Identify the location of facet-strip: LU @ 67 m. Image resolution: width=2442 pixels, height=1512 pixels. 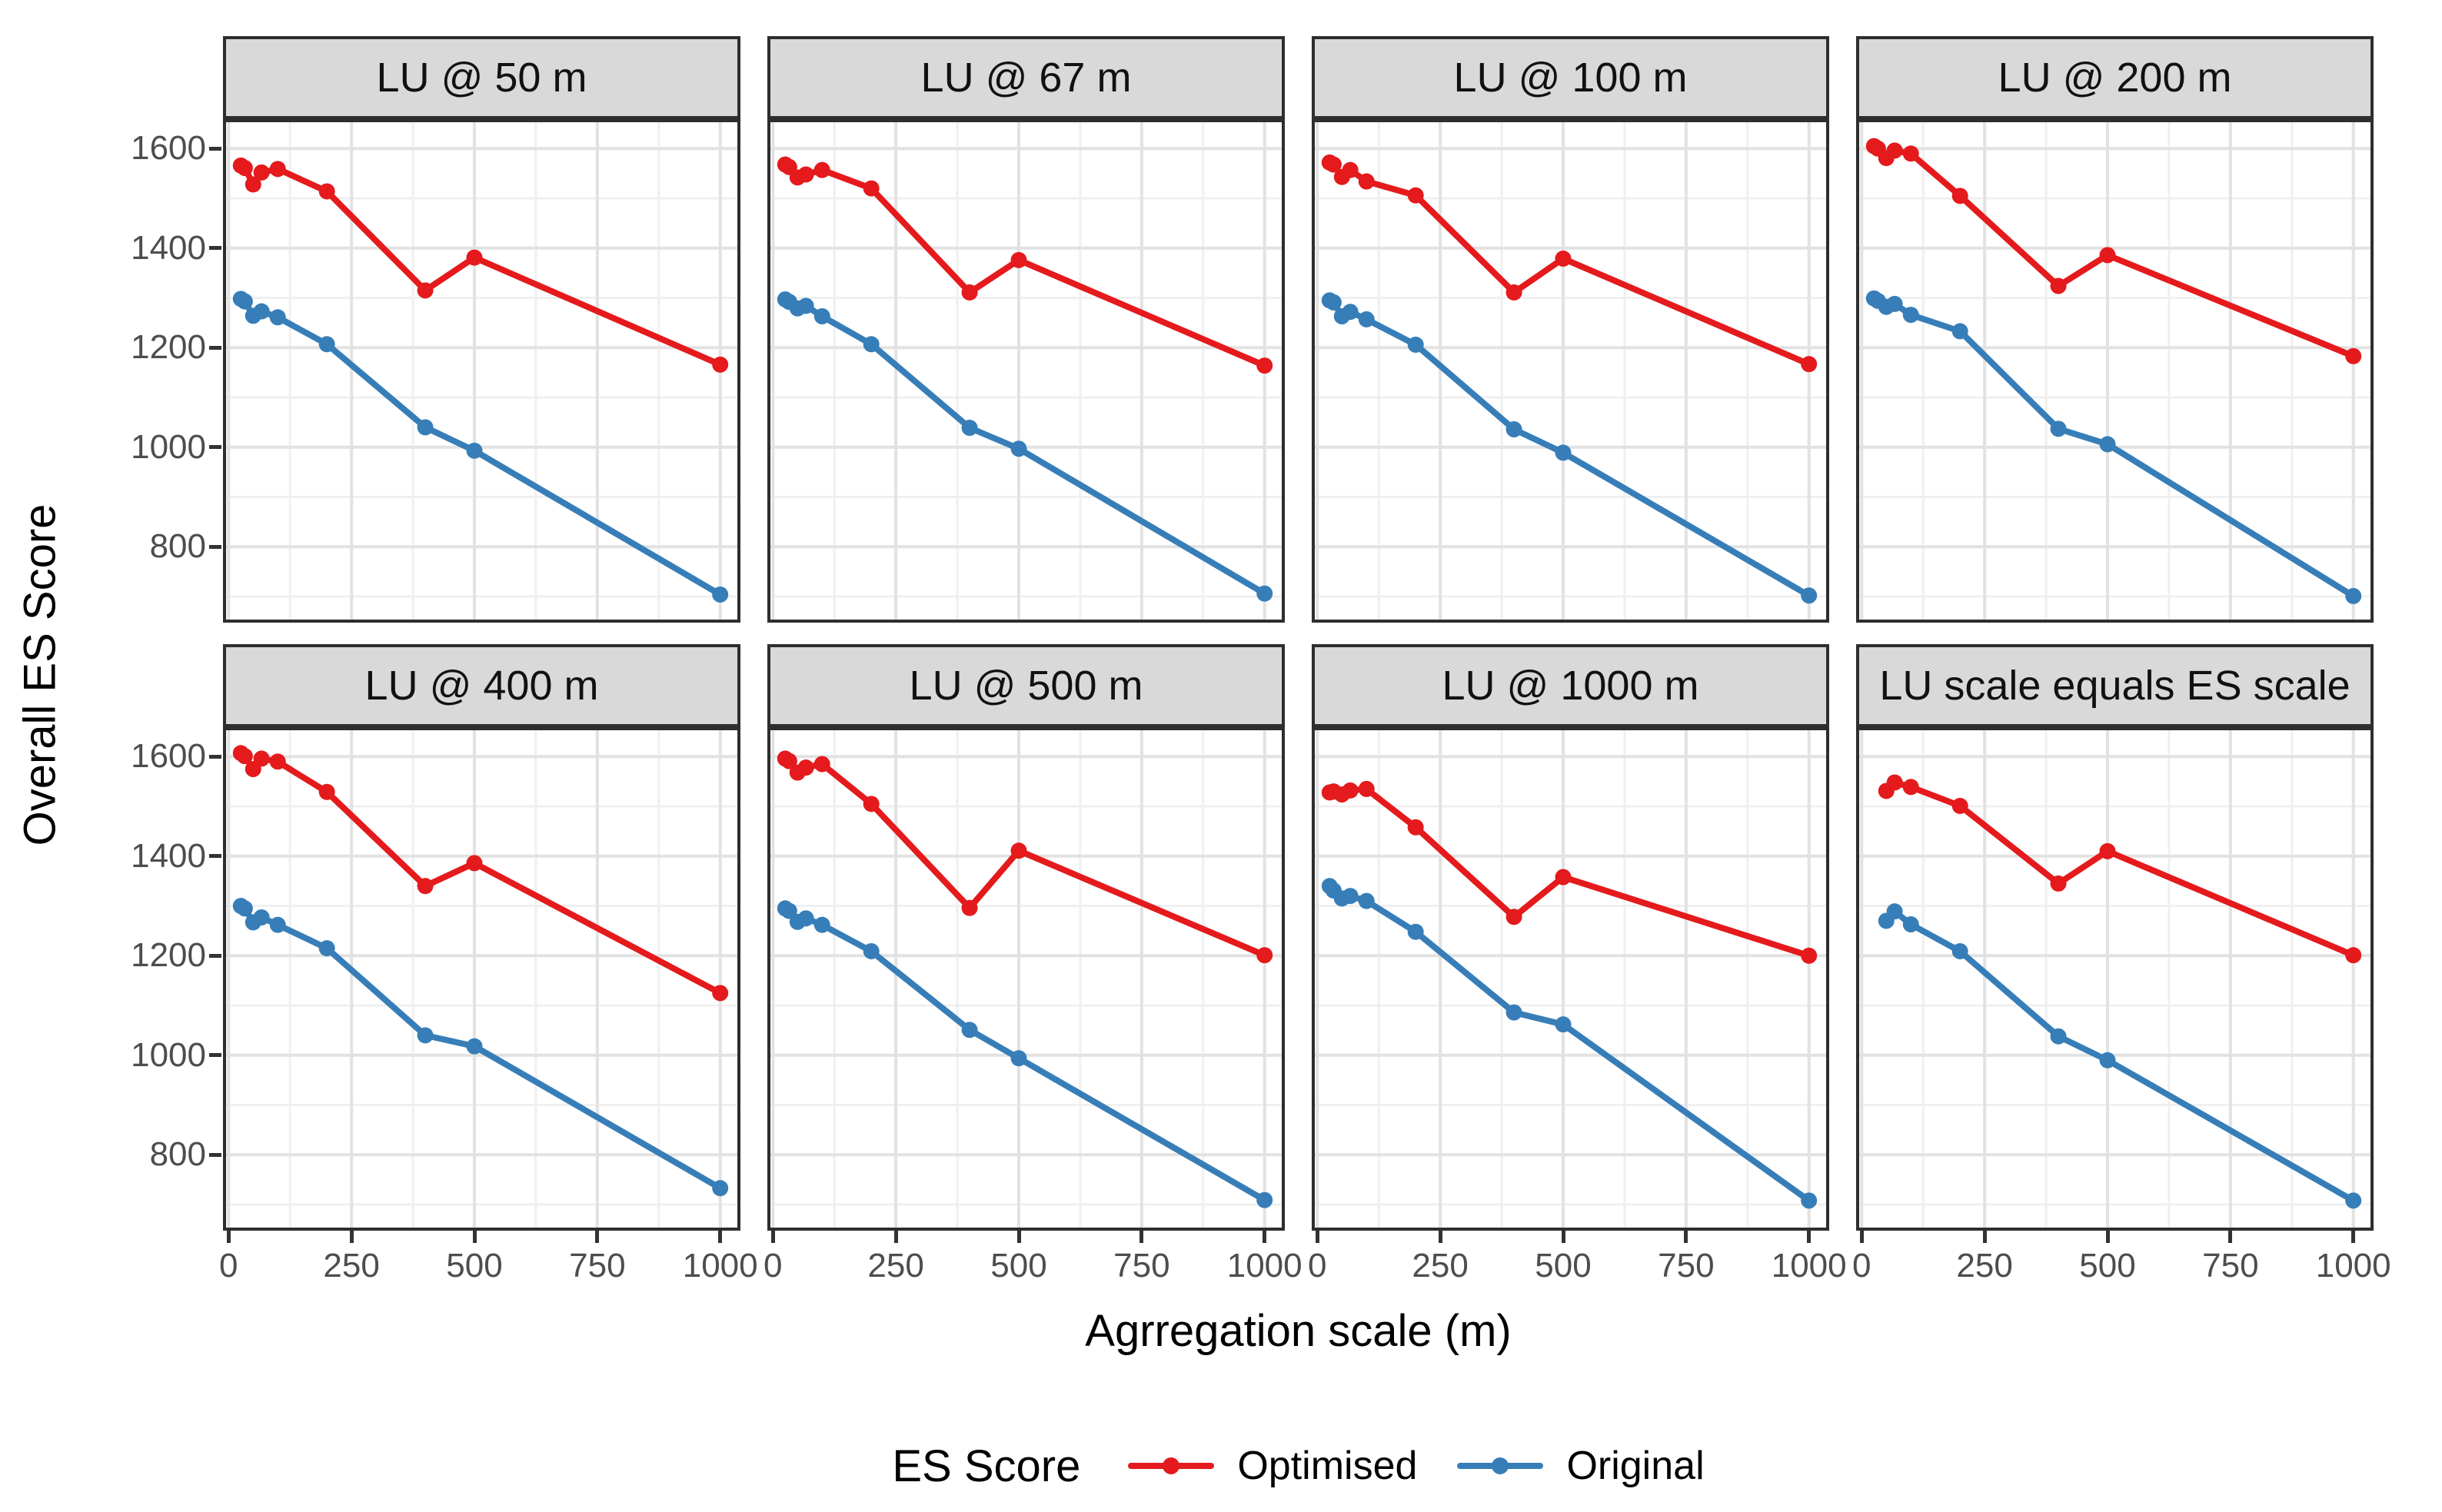
(1026, 77).